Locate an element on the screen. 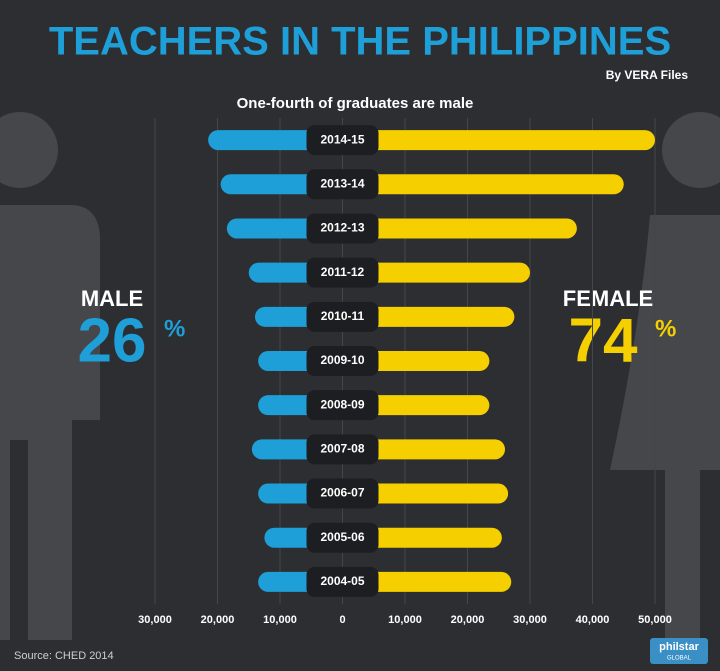 The height and width of the screenshot is (671, 720). category-label: 2009-10 is located at coordinates (342, 360).